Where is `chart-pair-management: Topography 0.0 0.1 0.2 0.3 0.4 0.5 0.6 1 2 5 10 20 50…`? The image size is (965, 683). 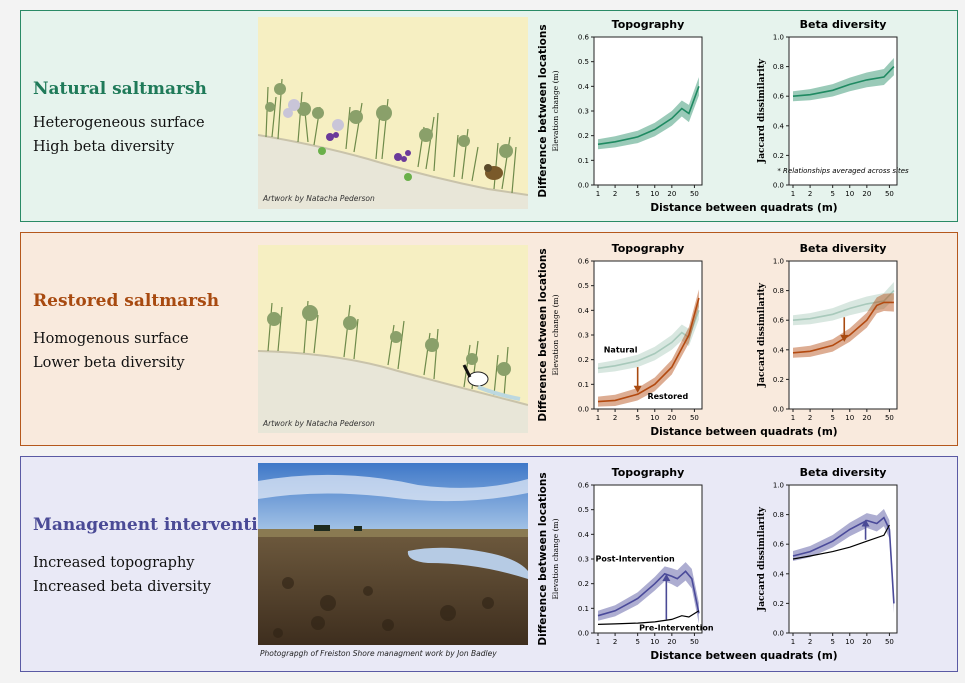 chart-pair-management: Topography 0.0 0.1 0.2 0.3 0.4 0.5 0.6 1 2 5 10 20 50… is located at coordinates (717, 564).